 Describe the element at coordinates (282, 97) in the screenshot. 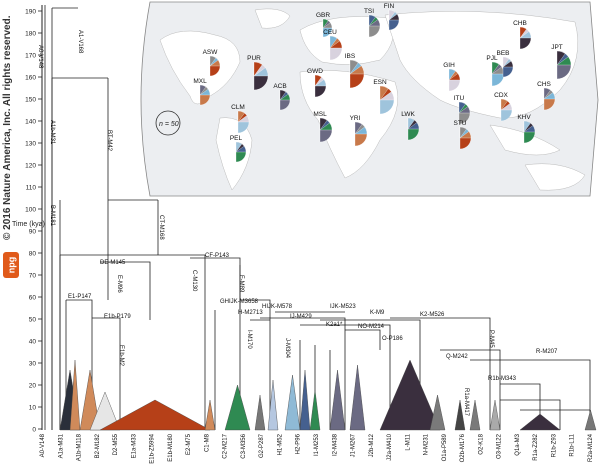

I see `pie-acb: ACB` at that location.